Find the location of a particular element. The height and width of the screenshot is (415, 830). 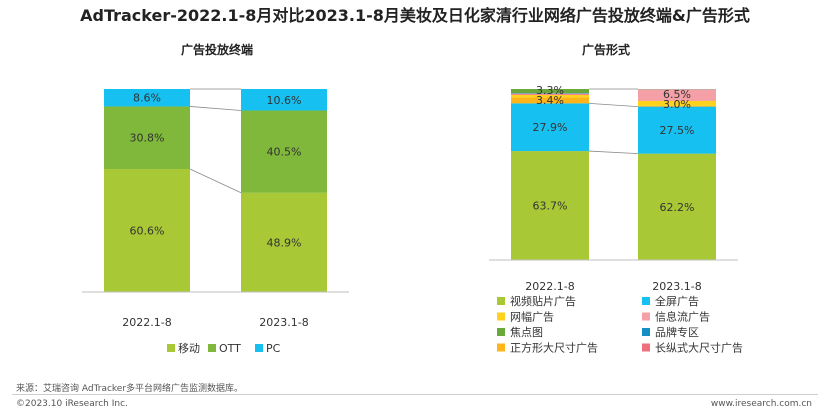

legend-label: OTT is located at coordinates (230, 348).